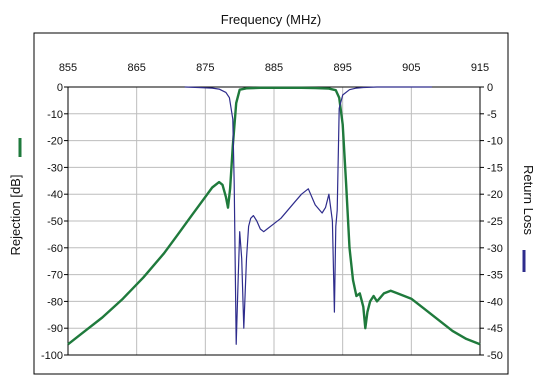  What do you see at coordinates (55, 195) in the screenshot?
I see `y-left-tick-label: -40` at bounding box center [55, 195].